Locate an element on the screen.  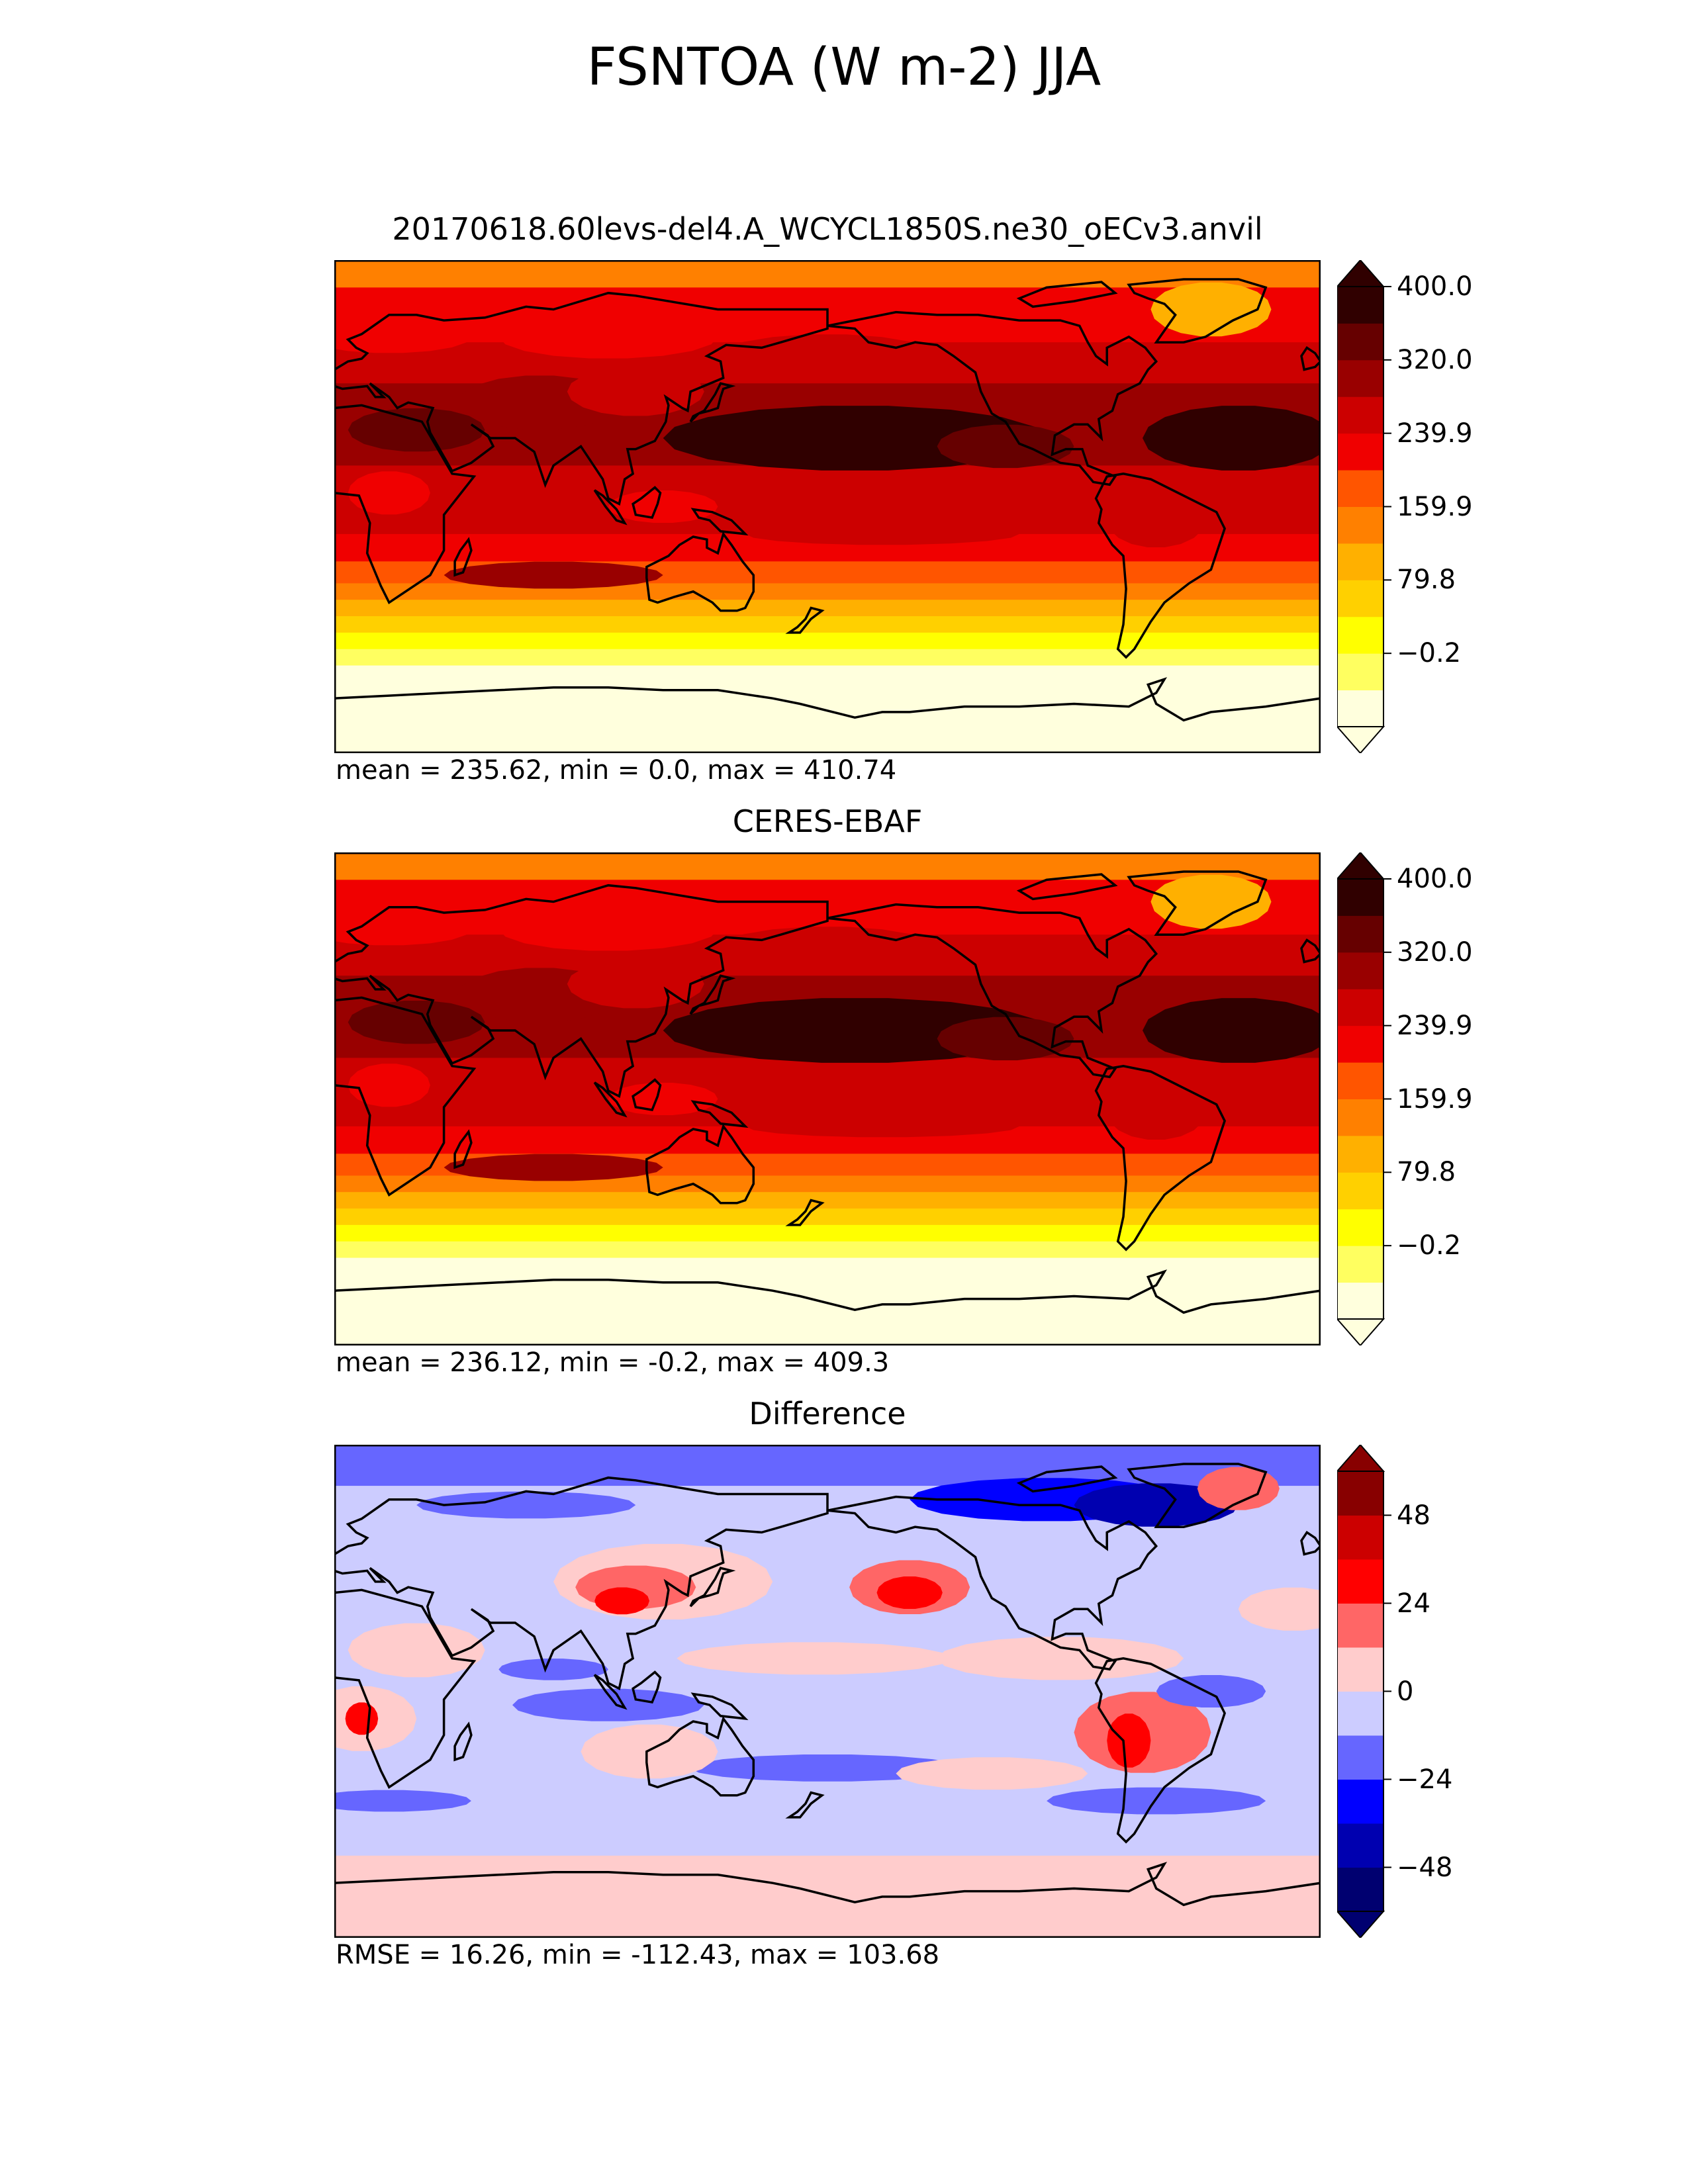
map-test is located at coordinates (827, 506).